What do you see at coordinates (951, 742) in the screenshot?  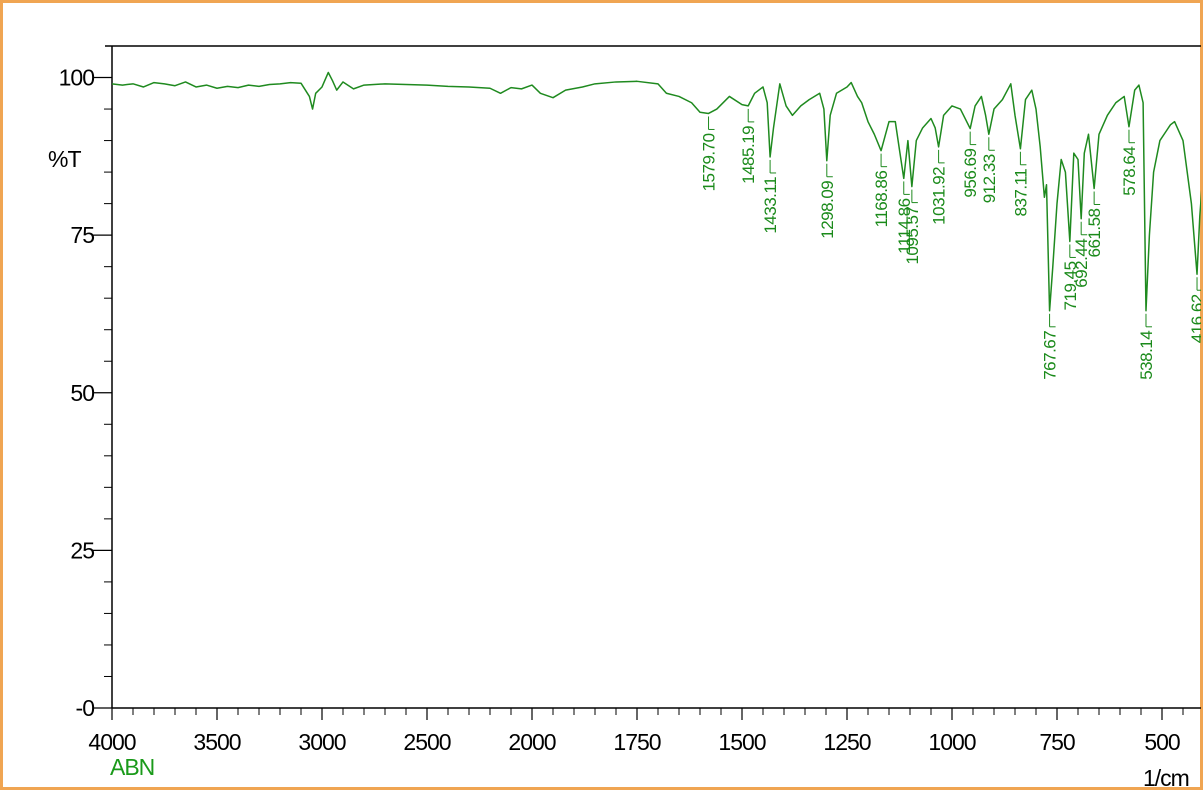 I see `x-tick-label: 1000` at bounding box center [951, 742].